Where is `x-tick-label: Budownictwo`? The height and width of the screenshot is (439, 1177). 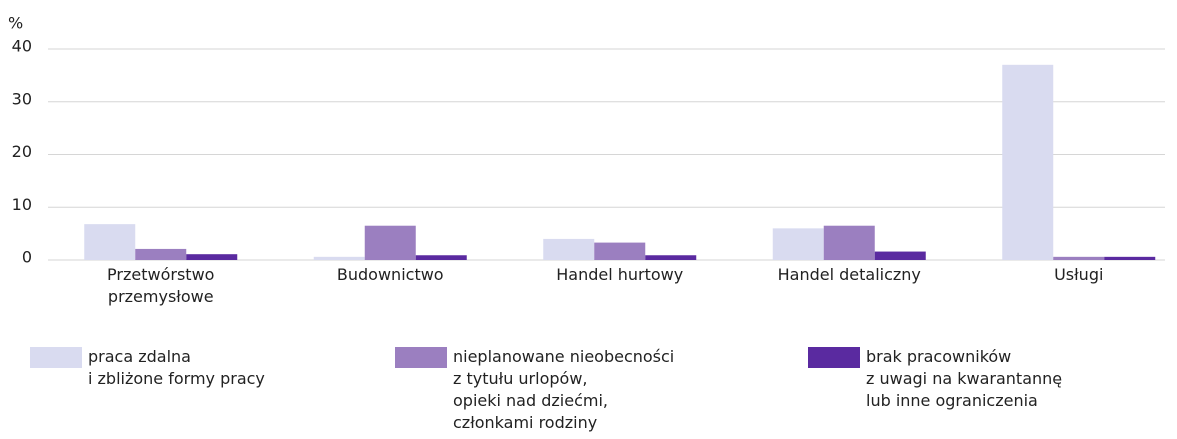
x-tick-label: Budownictwo is located at coordinates (390, 274).